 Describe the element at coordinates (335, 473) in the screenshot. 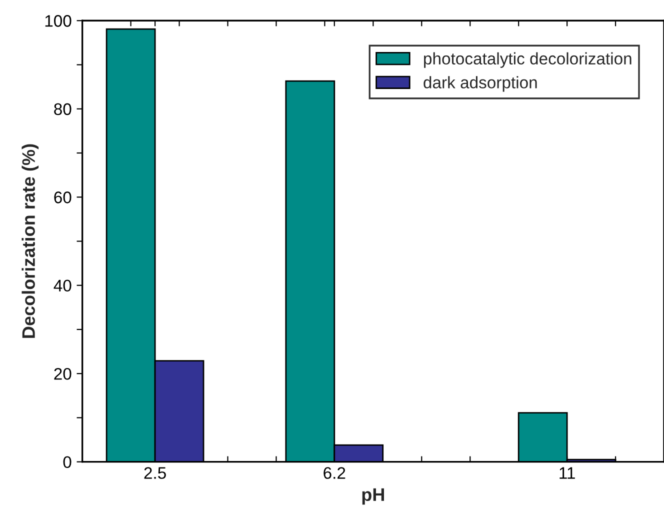

I see `x-tick-label: 6.2` at that location.